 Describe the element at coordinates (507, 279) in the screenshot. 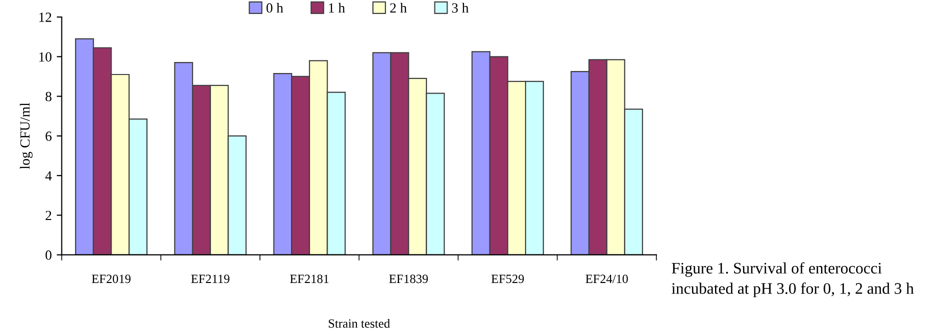

I see `x-tick-label: EF529` at that location.